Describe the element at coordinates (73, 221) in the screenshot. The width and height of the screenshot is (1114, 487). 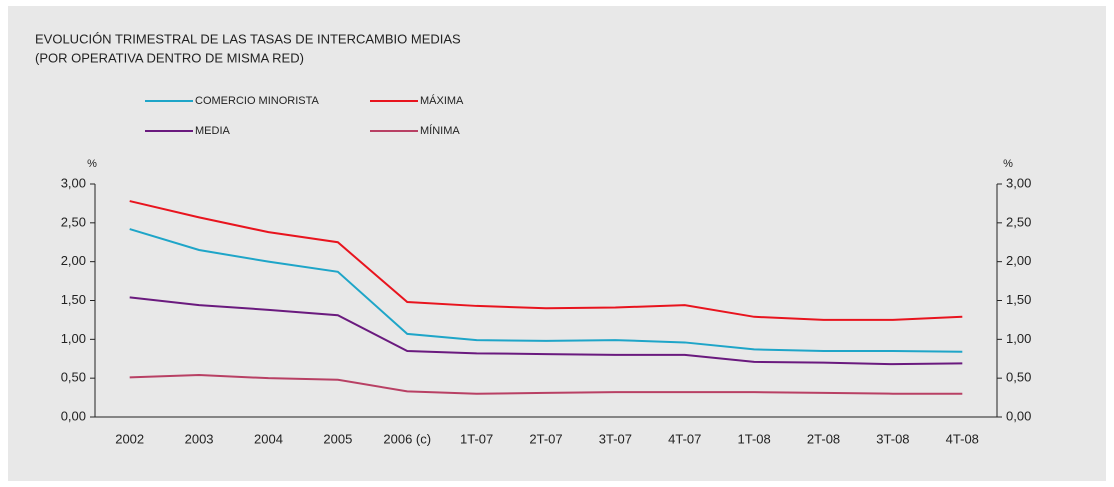
I see `y-tick-label: 2,50` at that location.